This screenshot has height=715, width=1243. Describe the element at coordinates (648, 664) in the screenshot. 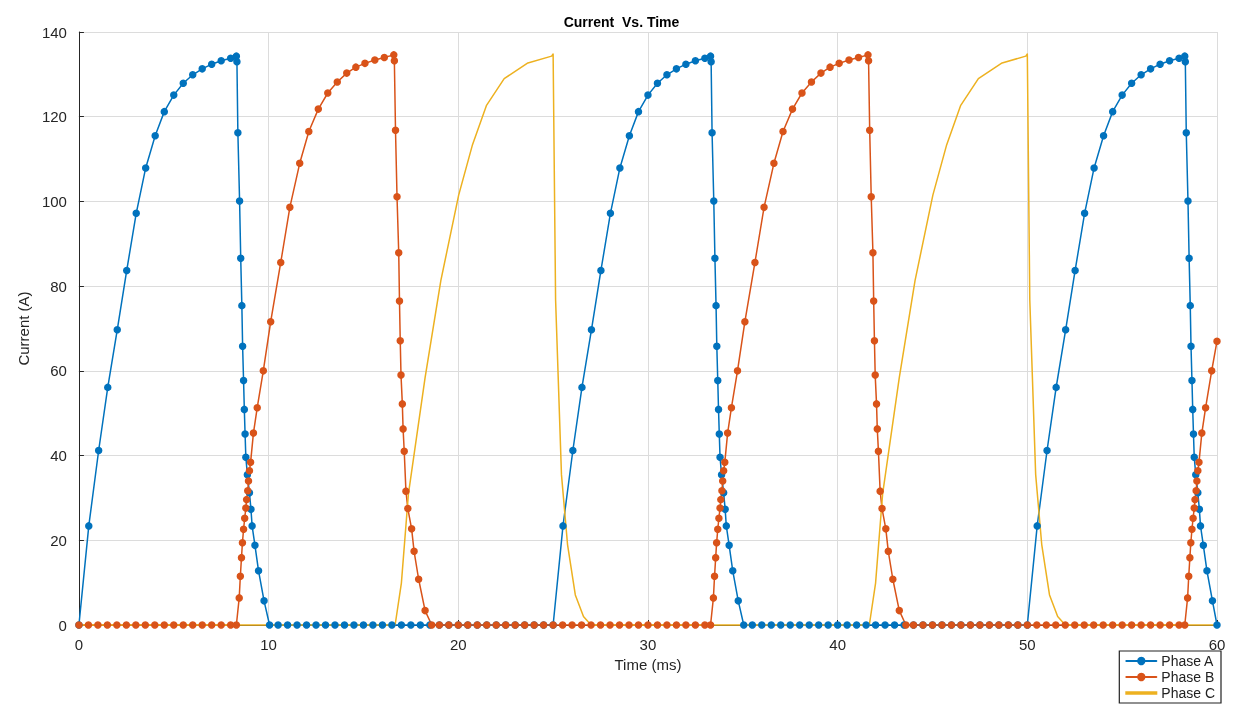

I see `x-axis-title: Time (ms)` at that location.